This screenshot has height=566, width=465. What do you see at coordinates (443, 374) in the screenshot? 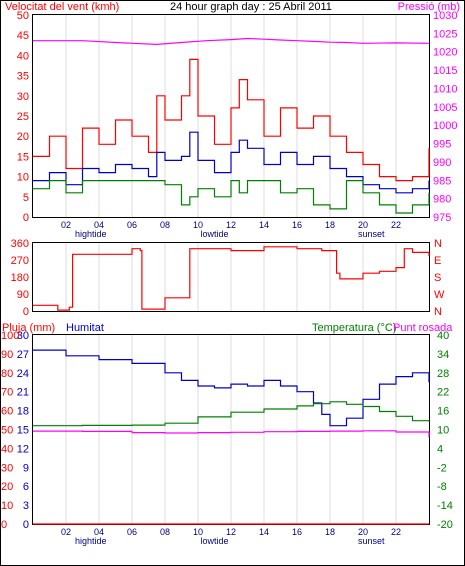
I see `temp-tick-label: 28` at bounding box center [443, 374].